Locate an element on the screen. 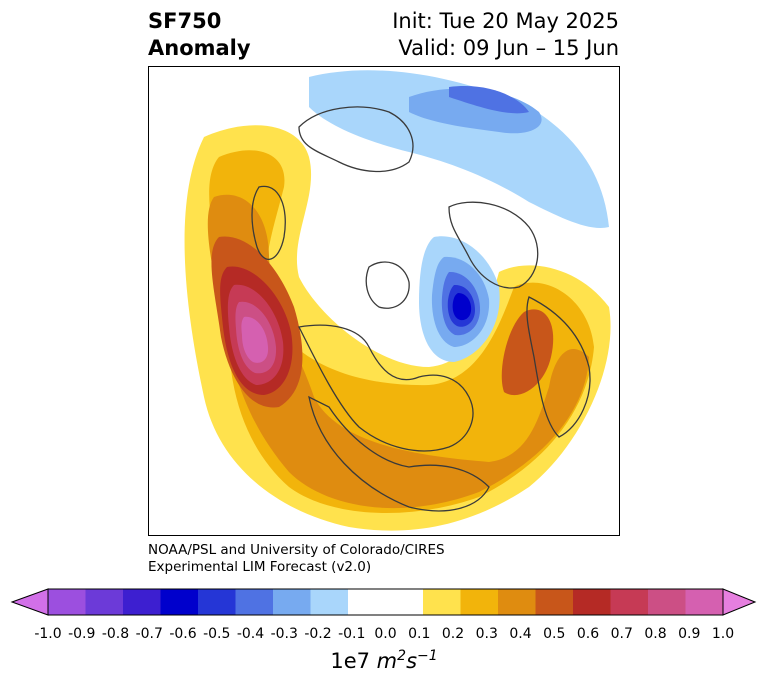 Image resolution: width=768 pixels, height=688 pixels. anomaly-neg0p4 is located at coordinates (489, 100).